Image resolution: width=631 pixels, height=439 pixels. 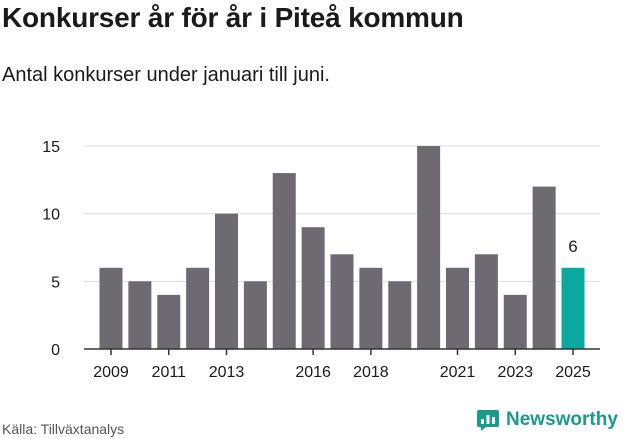 What do you see at coordinates (55, 350) in the screenshot?
I see `y-tick-label: 0` at bounding box center [55, 350].